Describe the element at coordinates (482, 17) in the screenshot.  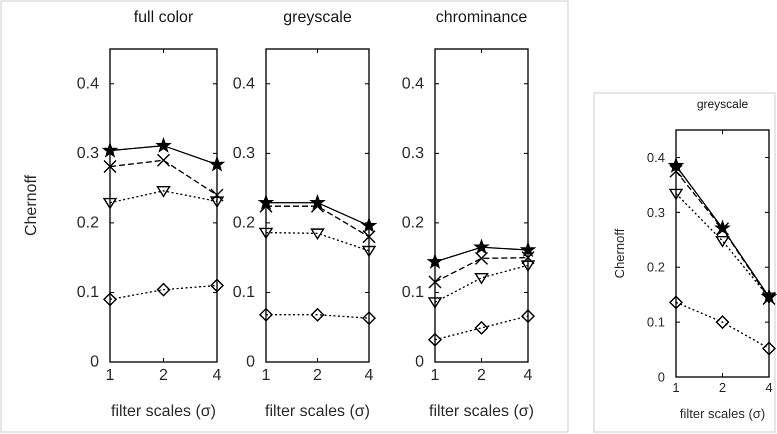
I see `chart-title: chrominance` at that location.